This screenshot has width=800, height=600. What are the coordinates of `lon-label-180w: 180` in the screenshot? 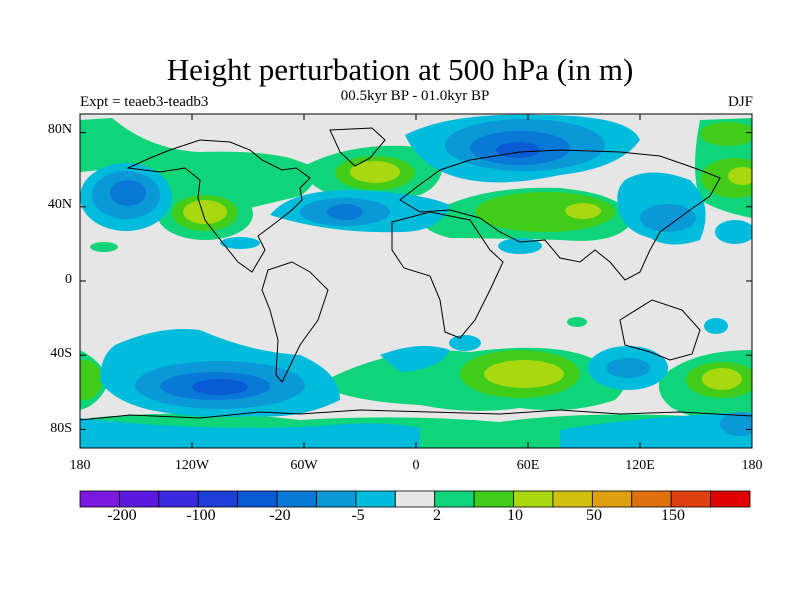 It's located at (80, 465).